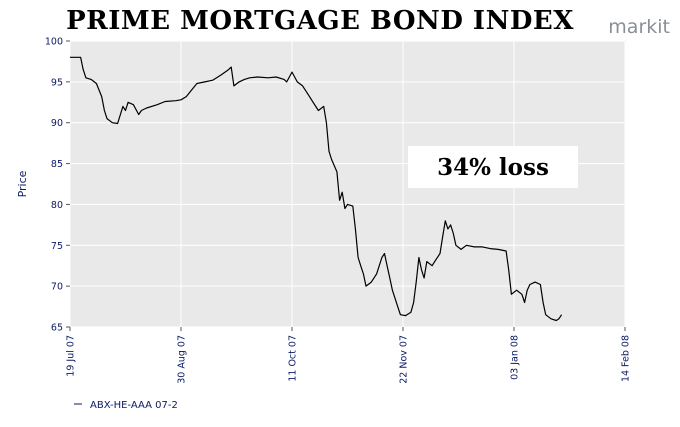 The height and width of the screenshot is (427, 680). Describe the element at coordinates (293, 358) in the screenshot. I see `x-tick-label: 11 Oct 07` at that location.